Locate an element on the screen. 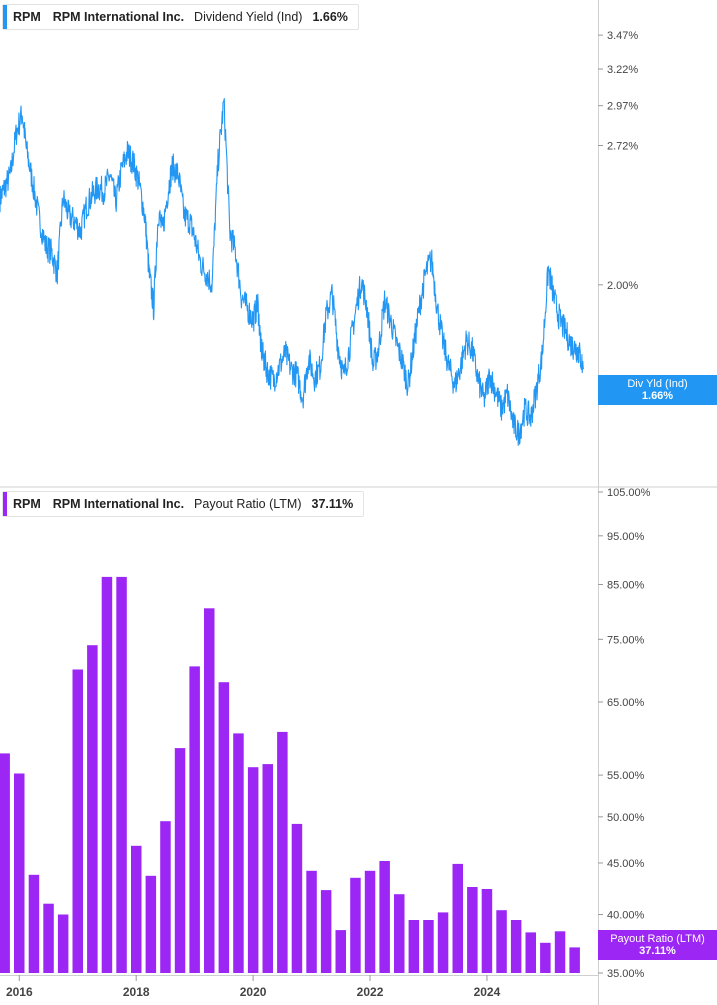 The image size is (717, 1005). y-tick-label: 85.00% is located at coordinates (626, 586).